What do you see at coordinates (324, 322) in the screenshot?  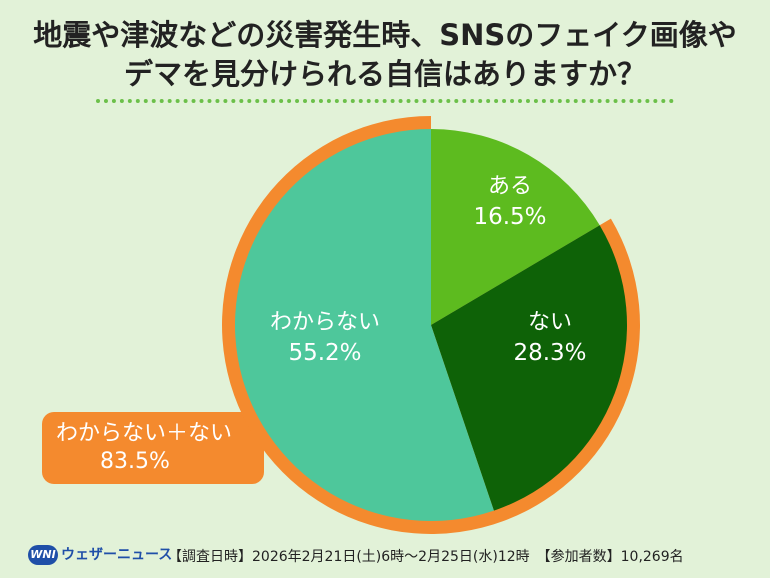 I see `slice-label-wakaranai-name: わからない` at bounding box center [324, 322].